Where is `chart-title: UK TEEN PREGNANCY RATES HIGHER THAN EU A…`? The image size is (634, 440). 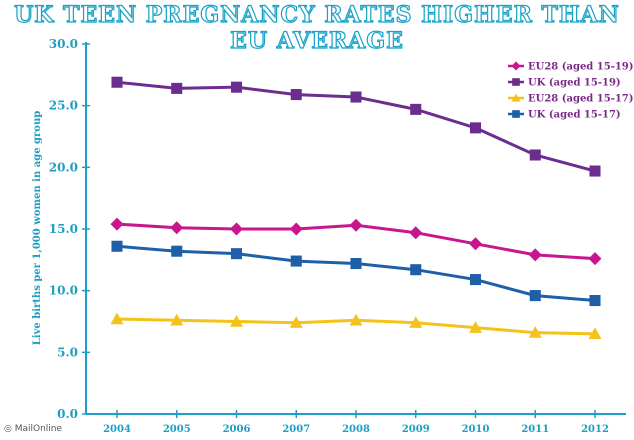
chart-title: UK TEEN PREGNANCY RATES HIGHER THAN EU A… is located at coordinates (317, 27).